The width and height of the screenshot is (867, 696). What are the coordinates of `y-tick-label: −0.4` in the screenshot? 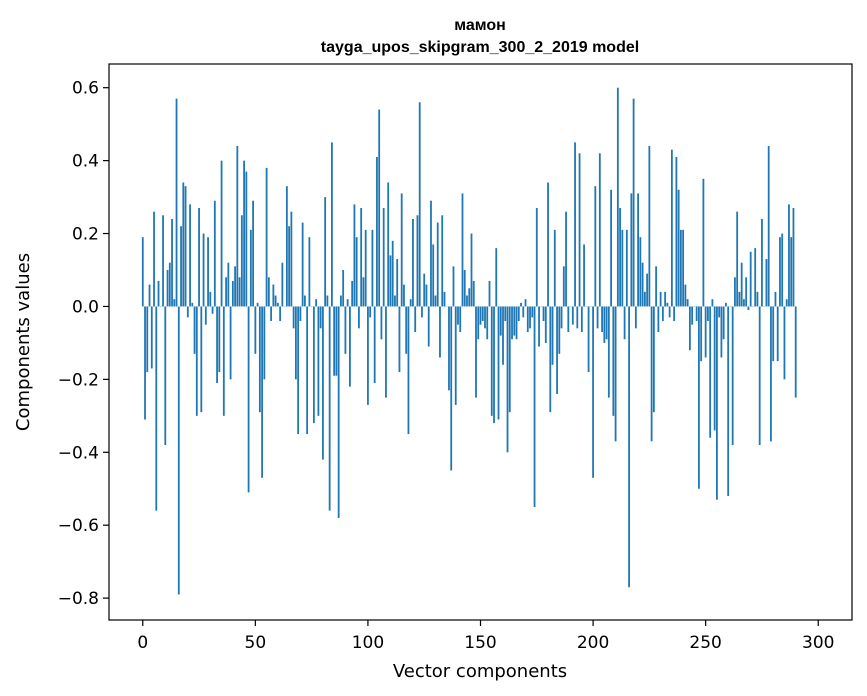 It's located at (78, 453).